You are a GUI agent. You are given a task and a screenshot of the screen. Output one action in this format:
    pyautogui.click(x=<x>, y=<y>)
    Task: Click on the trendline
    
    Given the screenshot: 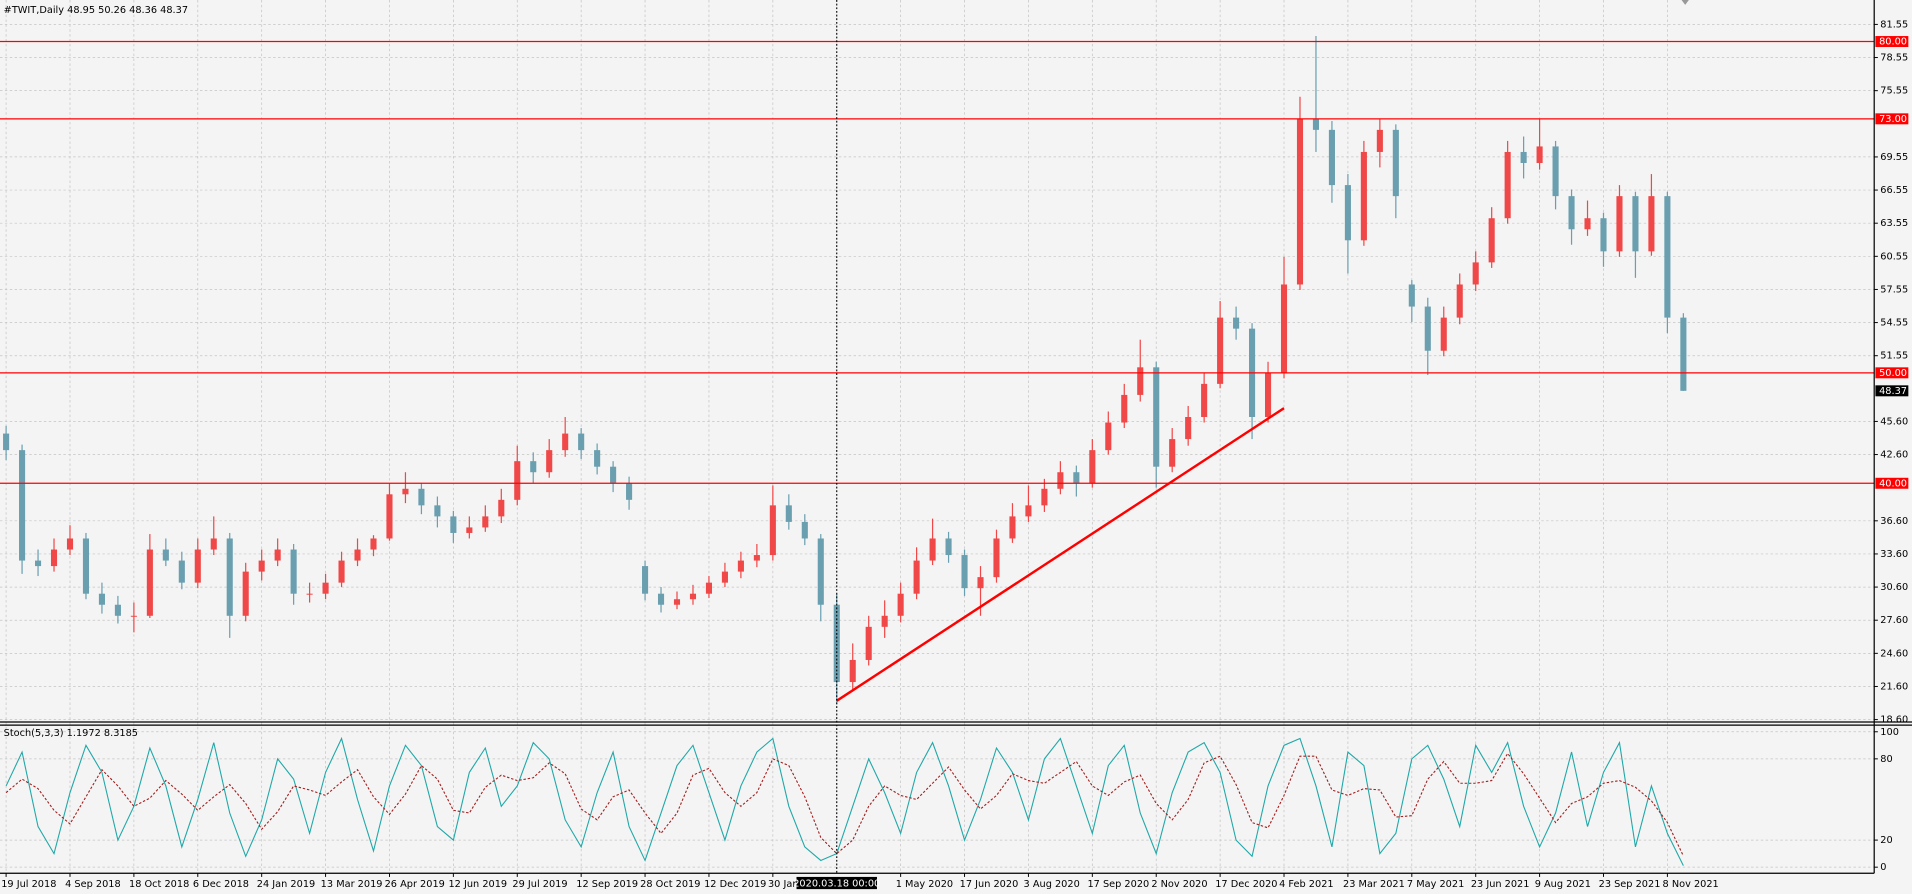 What is the action you would take?
    pyautogui.click(x=1060, y=554)
    